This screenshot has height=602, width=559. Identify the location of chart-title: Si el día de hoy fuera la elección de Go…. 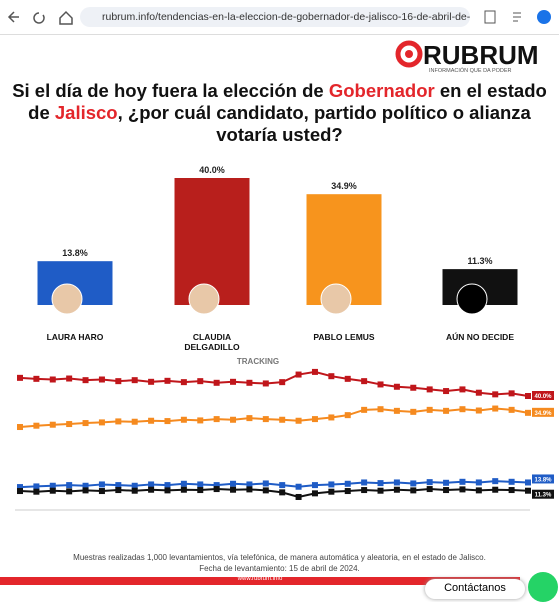
(279, 113).